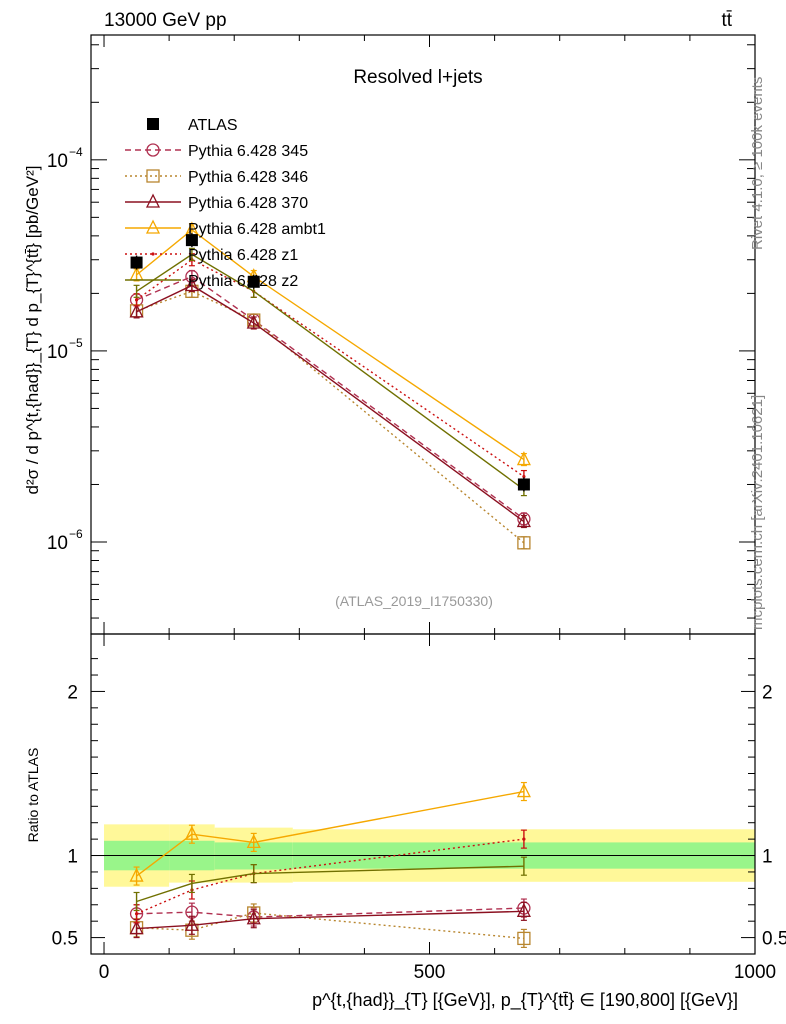 This screenshot has width=786, height=1024. I want to click on watermark: (ATLAS_2019_I1750330), so click(414, 601).